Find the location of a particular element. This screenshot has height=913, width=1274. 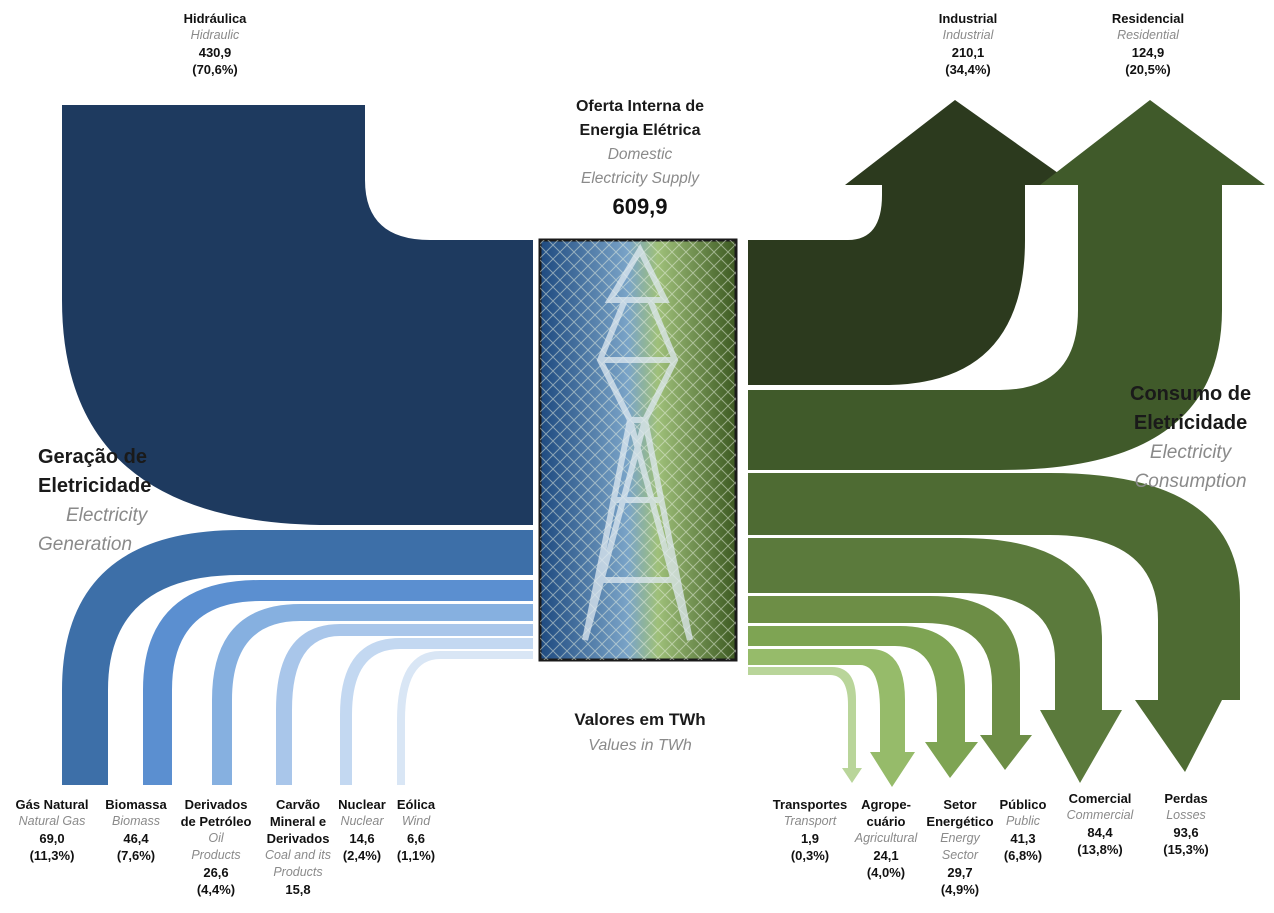

label-public-en: Public is located at coordinates (1023, 821).